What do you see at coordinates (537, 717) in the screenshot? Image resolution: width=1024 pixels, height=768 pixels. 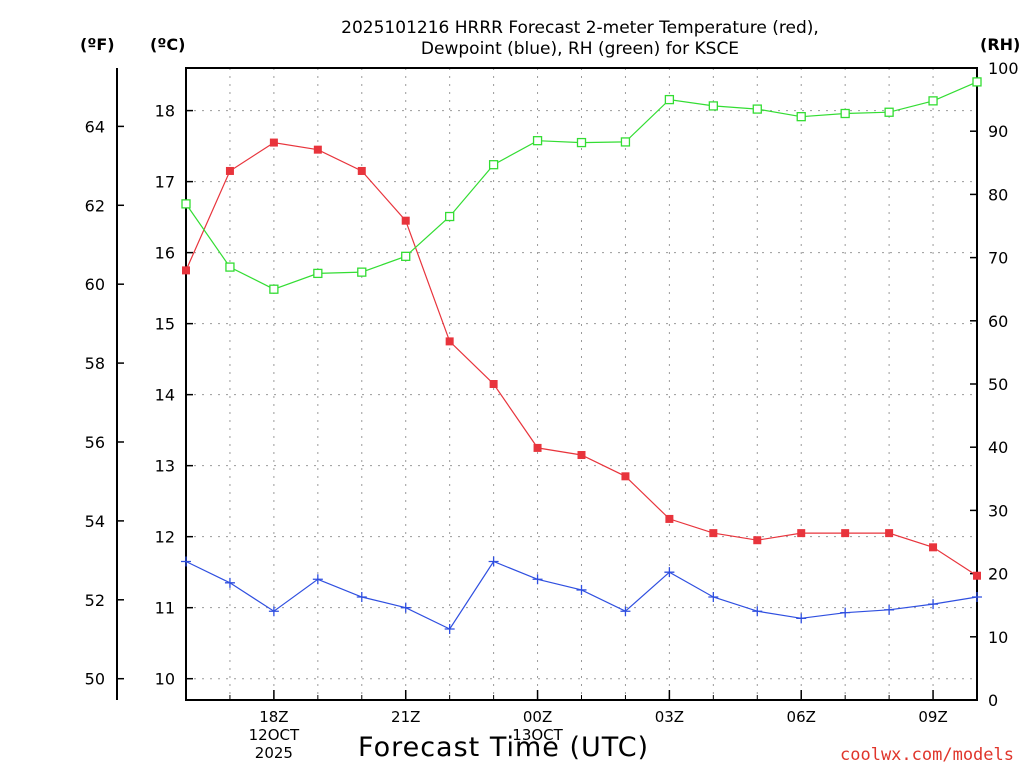 I see `x-tick-label: 00Z` at bounding box center [537, 717].